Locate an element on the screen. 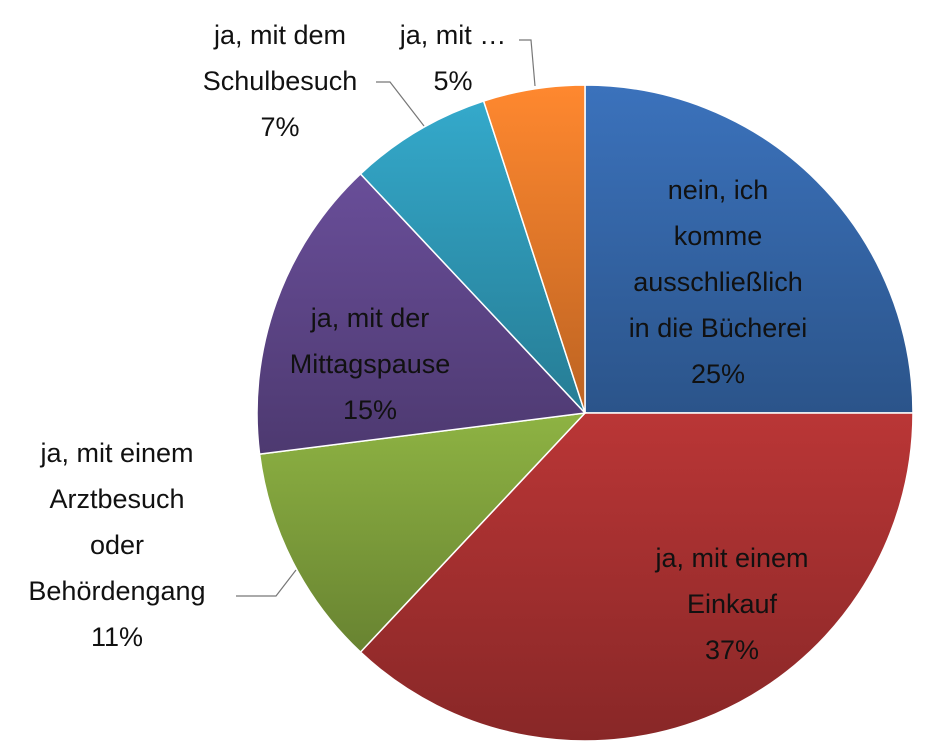  slice-category-label-2: Behördengang is located at coordinates (116, 591).